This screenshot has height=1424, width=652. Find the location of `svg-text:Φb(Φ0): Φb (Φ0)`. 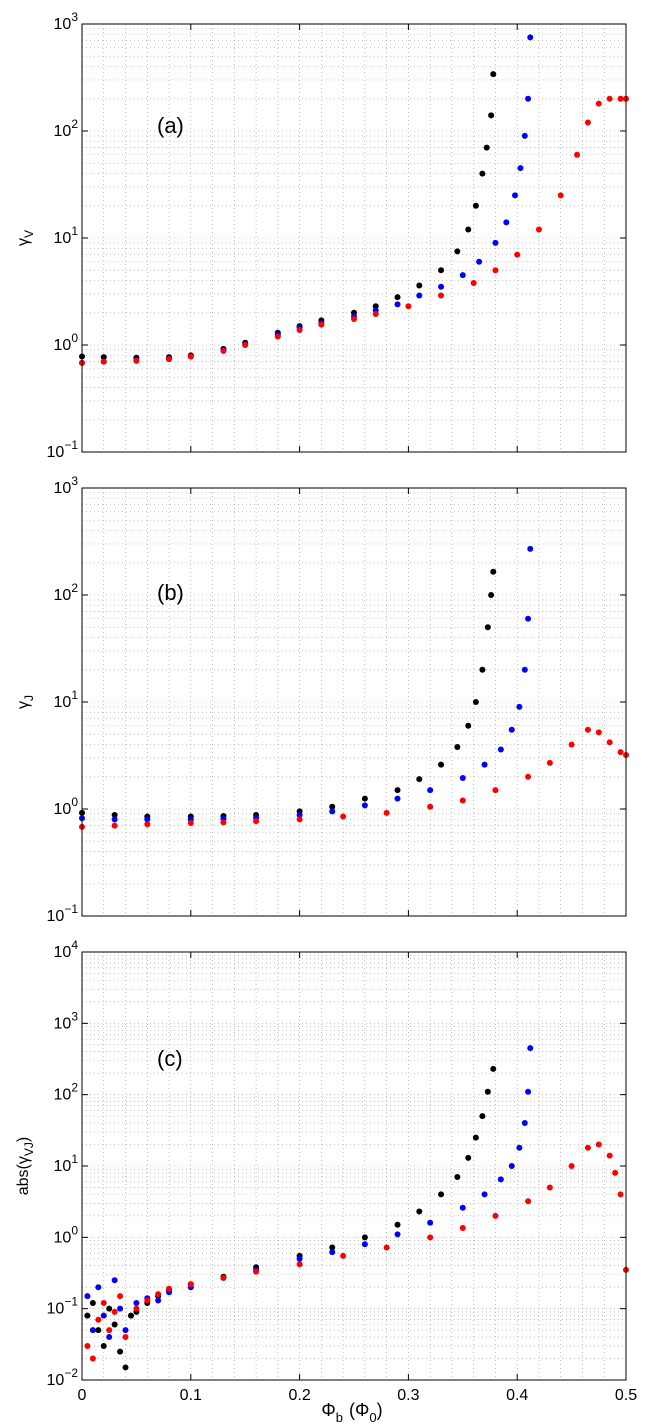

svg-text:Φb(Φ0): Φb (Φ0) is located at coordinates (351, 1412).